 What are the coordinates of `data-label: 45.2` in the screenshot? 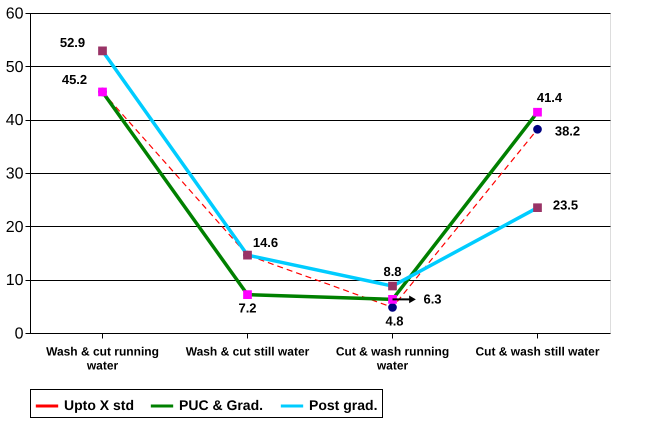 It's located at (75, 79).